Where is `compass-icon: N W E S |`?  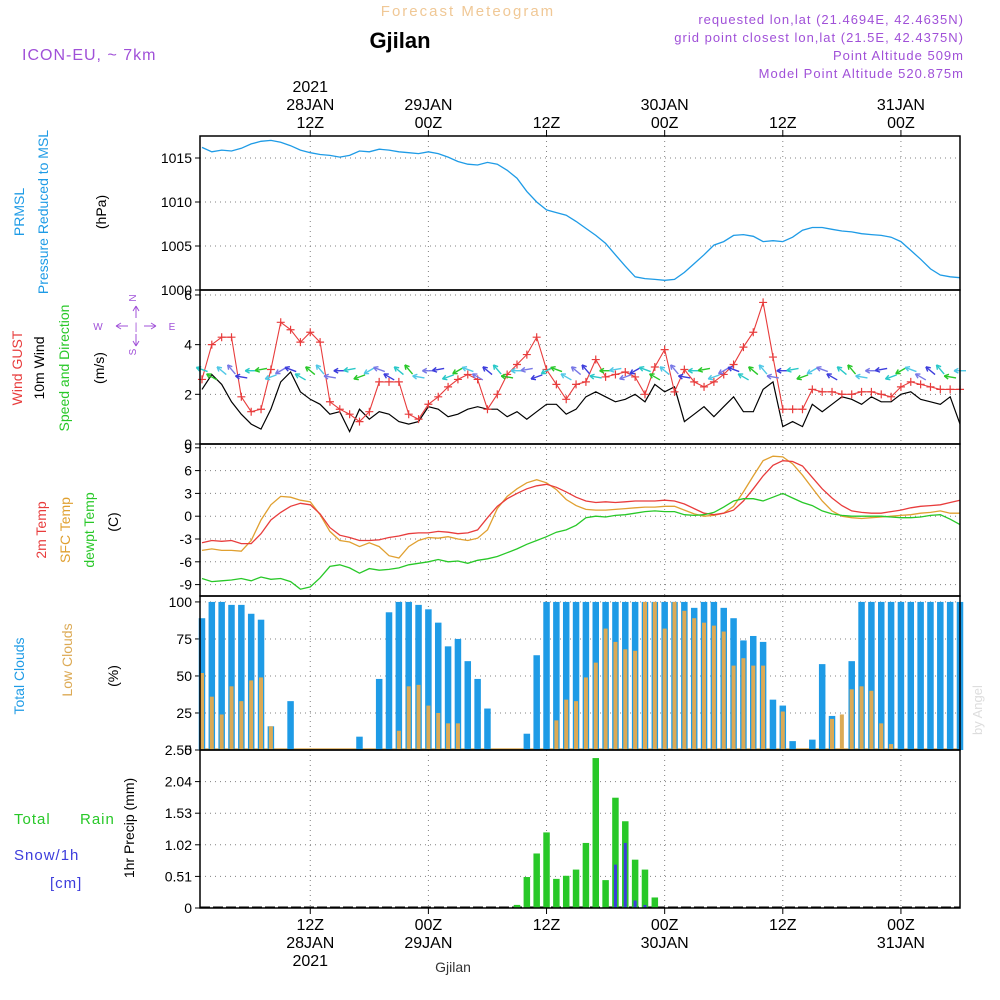
compass-icon: N W E S | is located at coordinates (134, 324).